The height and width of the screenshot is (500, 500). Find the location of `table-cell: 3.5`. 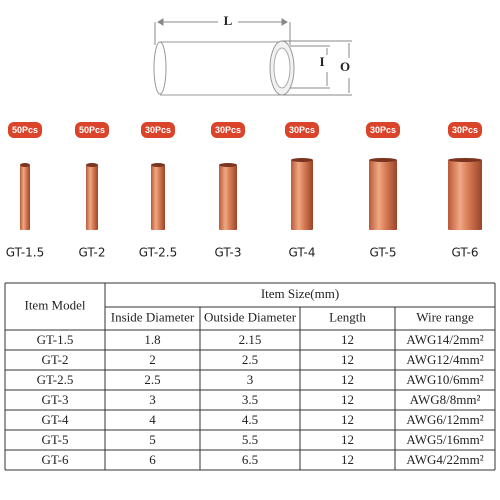

table-cell: 3.5 is located at coordinates (250, 399).